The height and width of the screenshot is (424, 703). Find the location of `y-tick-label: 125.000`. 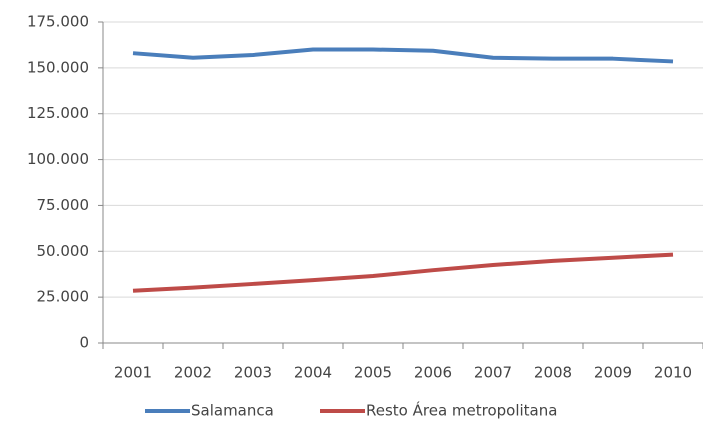

y-tick-label: 125.000 is located at coordinates (58, 113).